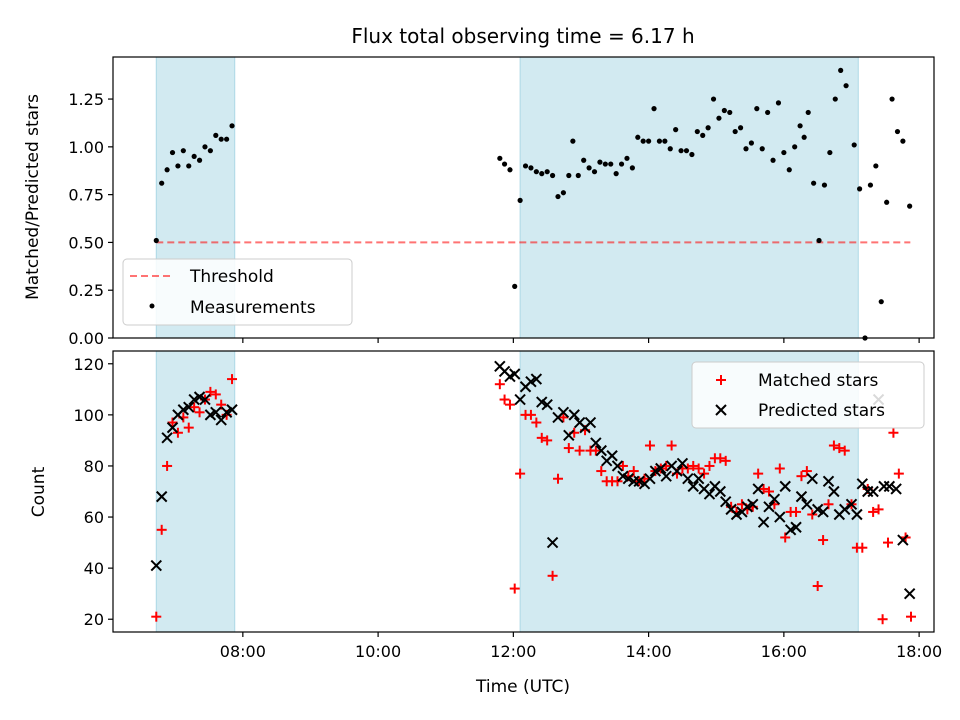 Image resolution: width=960 pixels, height=720 pixels. What do you see at coordinates (253, 308) in the screenshot?
I see `measurements-legend-label: Measurements` at bounding box center [253, 308].